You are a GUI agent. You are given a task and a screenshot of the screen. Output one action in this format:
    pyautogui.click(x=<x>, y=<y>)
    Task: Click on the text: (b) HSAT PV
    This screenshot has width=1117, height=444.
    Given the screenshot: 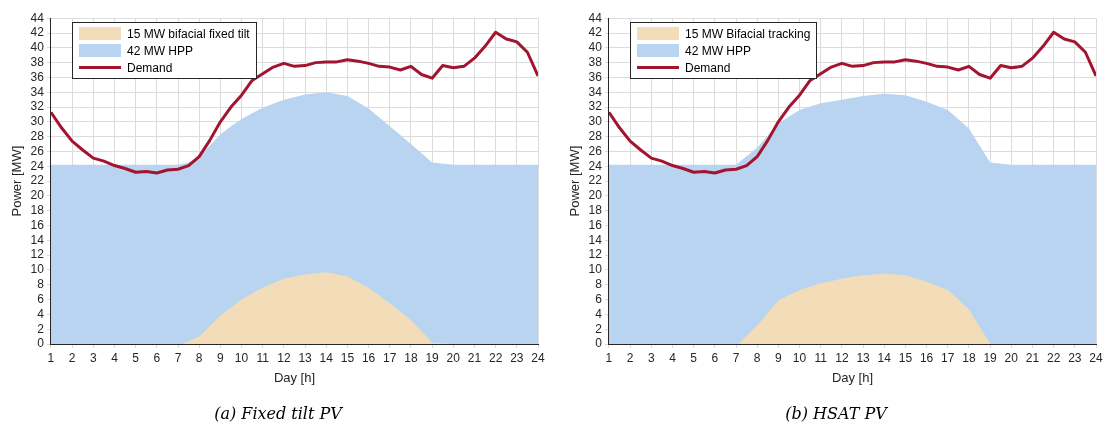 What is the action you would take?
    pyautogui.click(x=836, y=413)
    